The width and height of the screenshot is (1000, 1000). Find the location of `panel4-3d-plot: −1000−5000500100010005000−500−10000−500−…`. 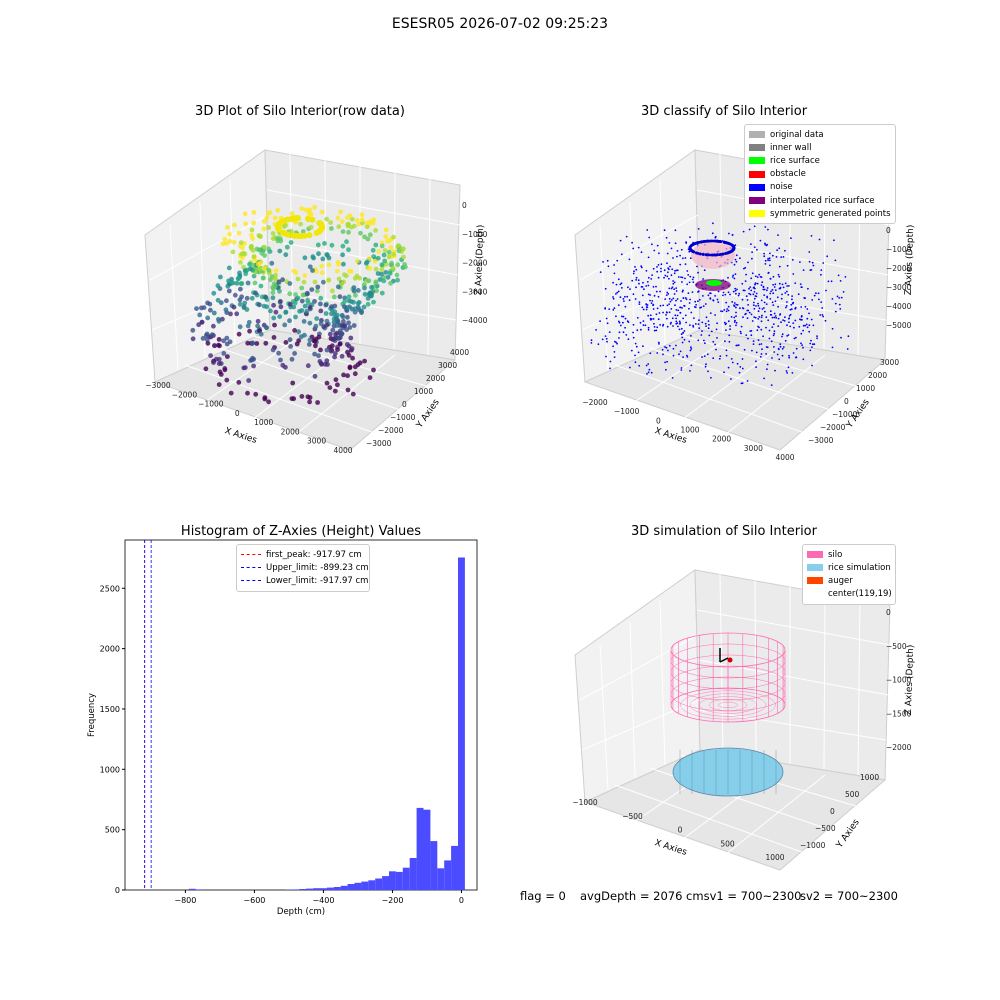

panel4-3d-plot: −1000−5000500100010005000−500−10000−500−… is located at coordinates (744, 720).